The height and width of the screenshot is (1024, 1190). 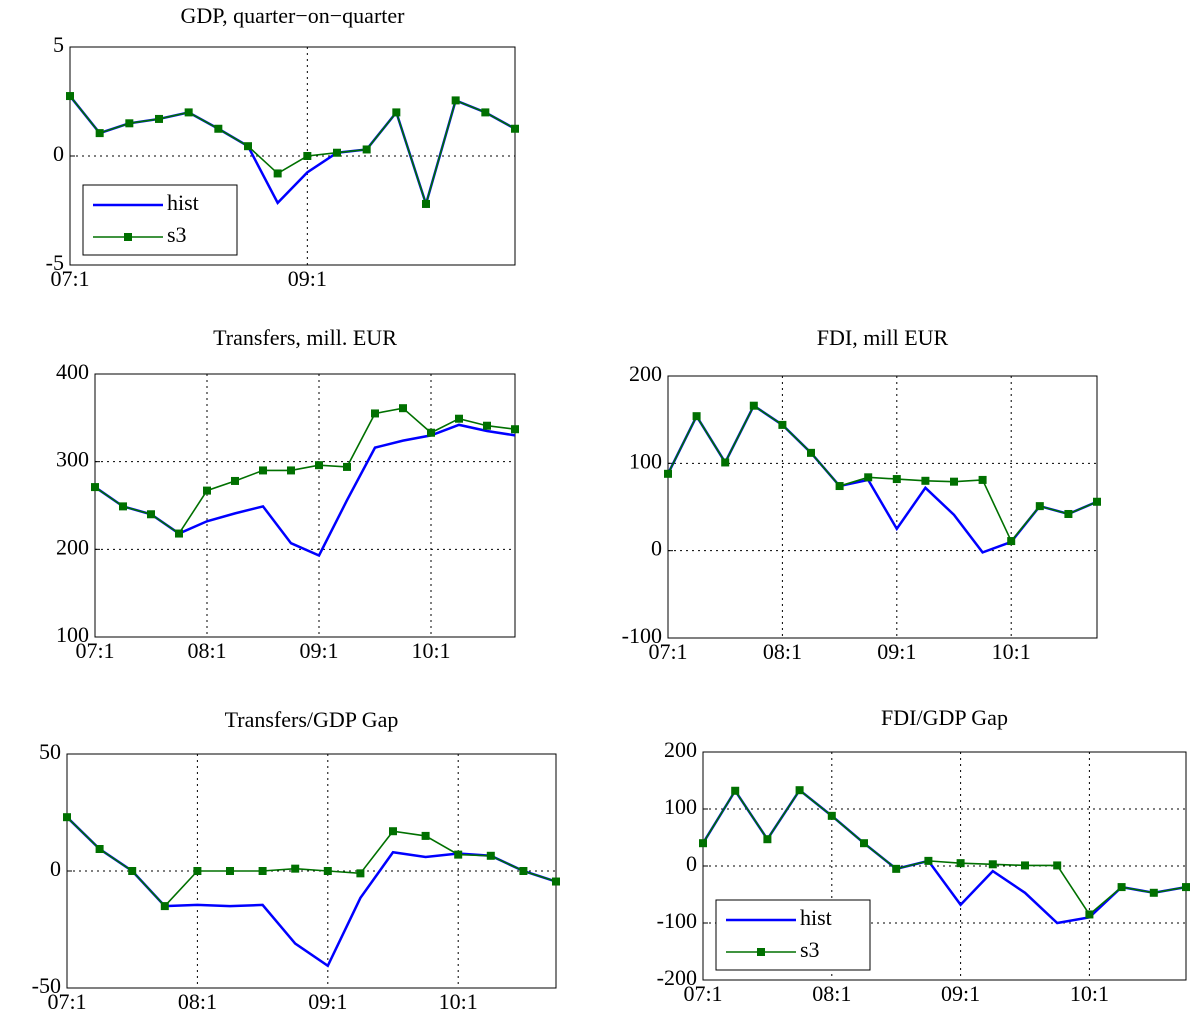 I want to click on legend-label: s3, so click(x=177, y=234).